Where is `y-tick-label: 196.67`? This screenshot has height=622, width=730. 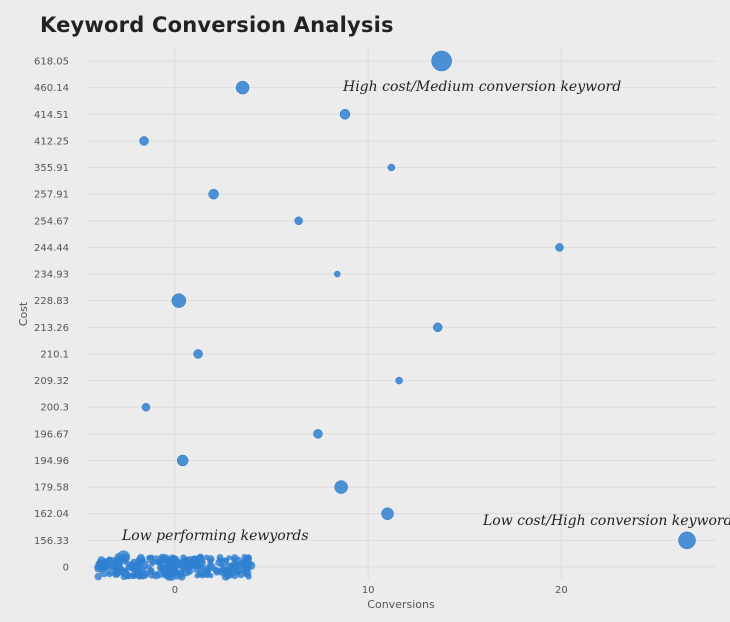 y-tick-label: 196.67 is located at coordinates (51, 434).